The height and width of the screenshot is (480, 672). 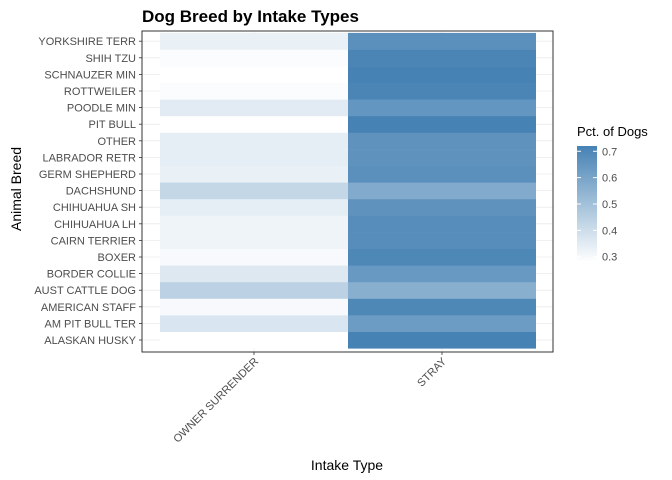 I want to click on legend-tick-label: 0.3, so click(x=609, y=258).